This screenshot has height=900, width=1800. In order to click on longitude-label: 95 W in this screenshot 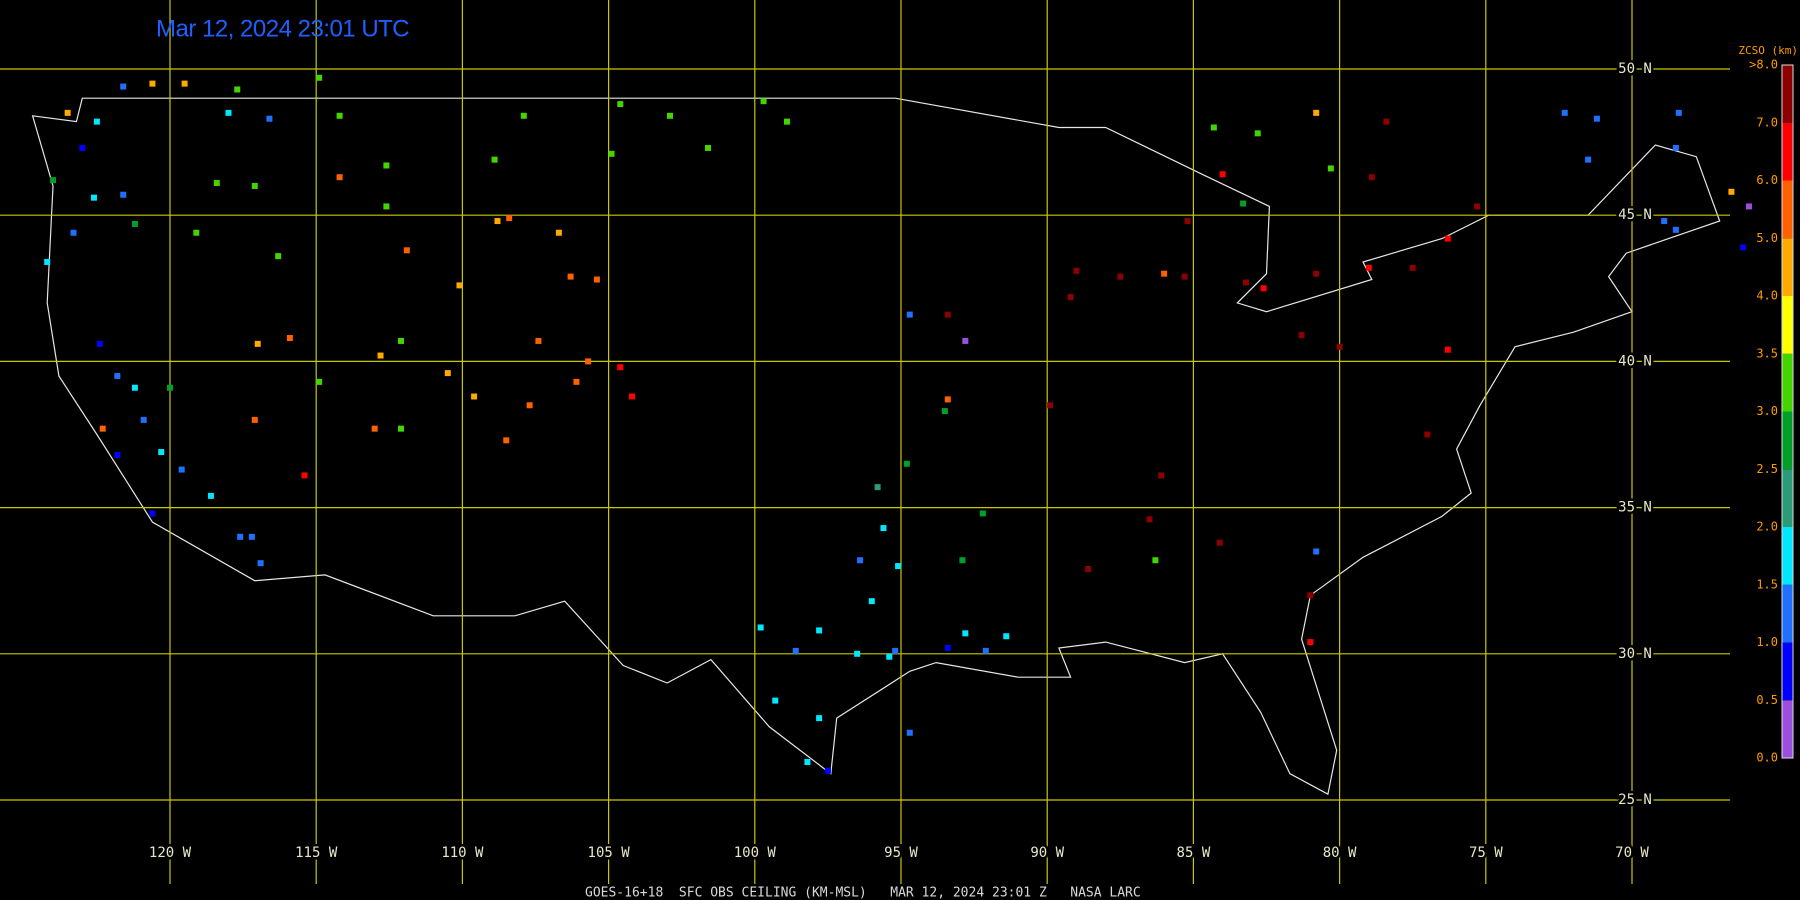, I will do `click(901, 853)`.